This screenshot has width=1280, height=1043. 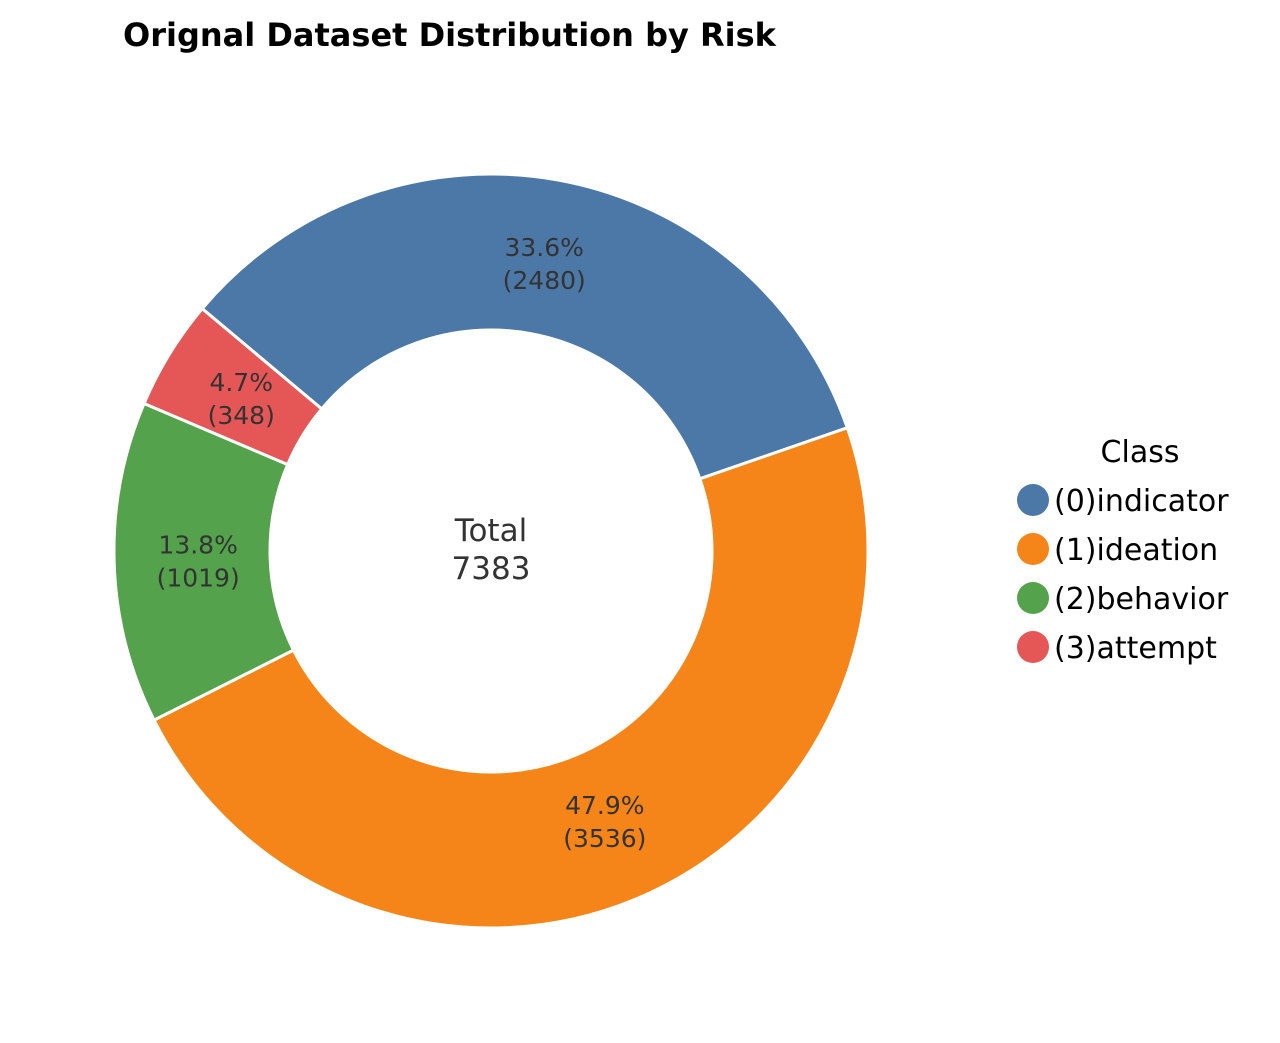 What do you see at coordinates (491, 569) in the screenshot?
I see `center-total-value: 7383` at bounding box center [491, 569].